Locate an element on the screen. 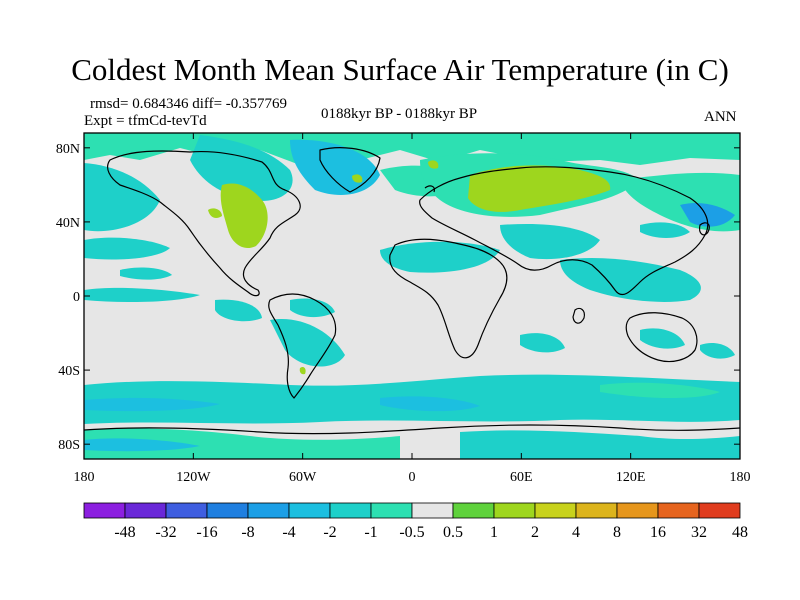 The height and width of the screenshot is (600, 800). japan-coast is located at coordinates (704, 229).